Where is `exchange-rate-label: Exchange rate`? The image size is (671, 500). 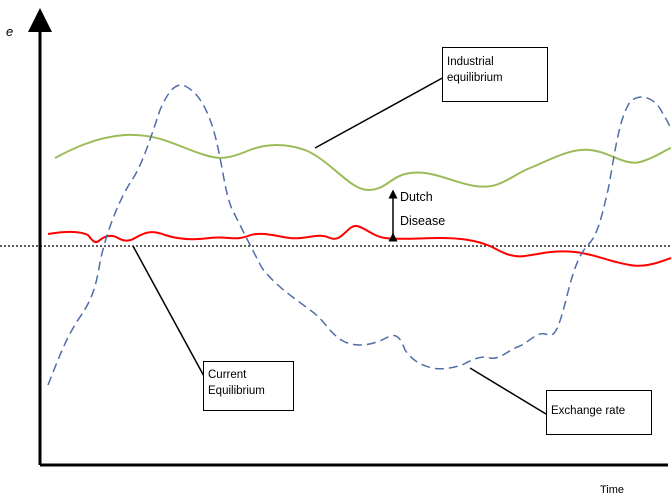 exchange-rate-label: Exchange rate is located at coordinates (588, 411).